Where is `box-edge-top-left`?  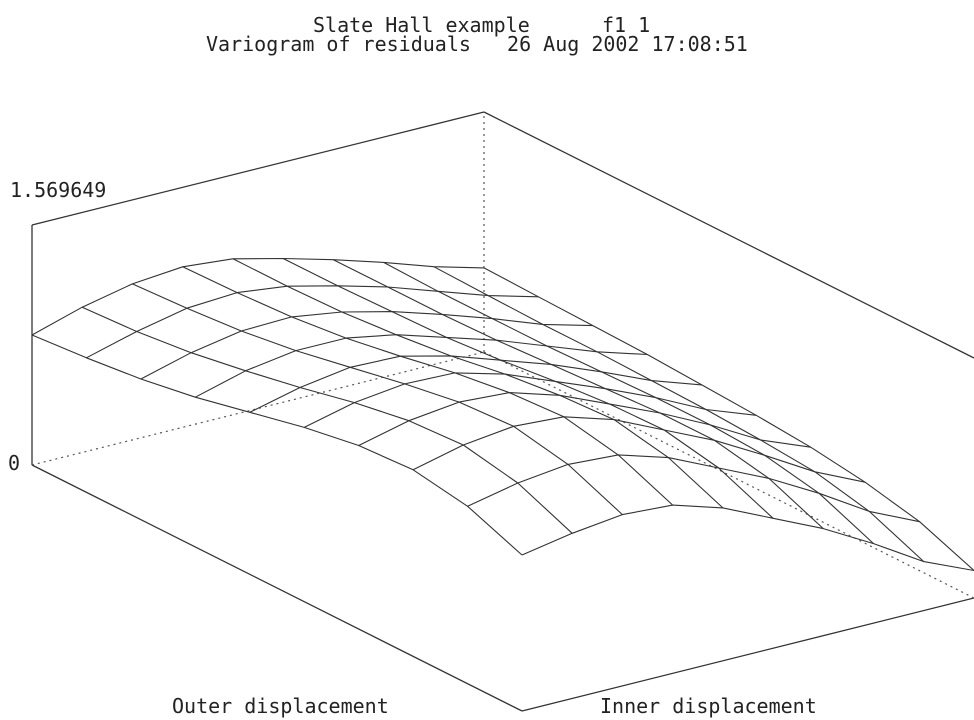
box-edge-top-left is located at coordinates (258, 168).